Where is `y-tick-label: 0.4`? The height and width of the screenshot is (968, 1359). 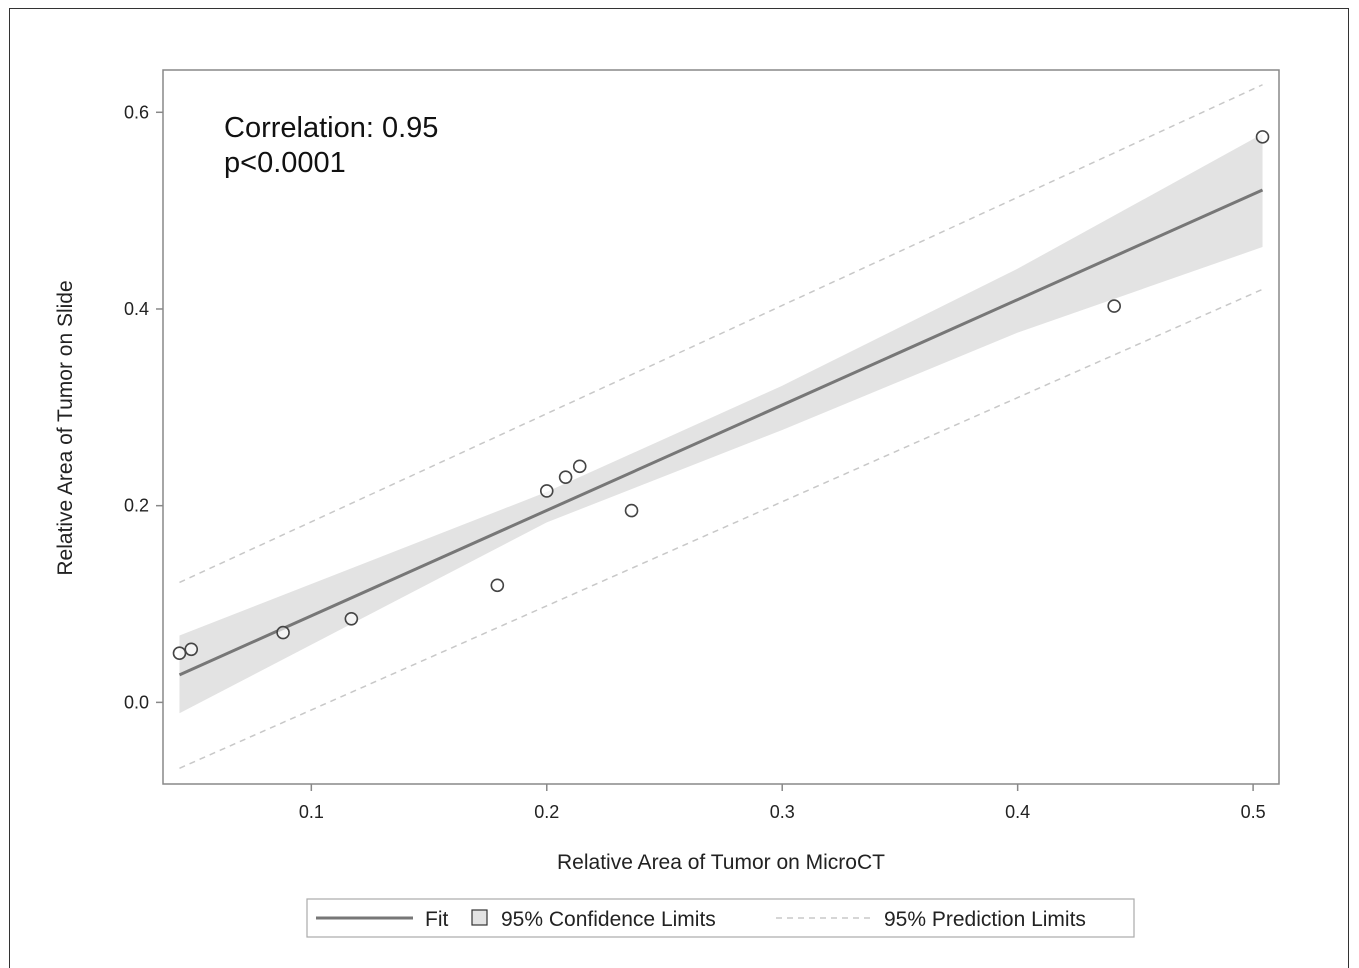 y-tick-label: 0.4 is located at coordinates (136, 309).